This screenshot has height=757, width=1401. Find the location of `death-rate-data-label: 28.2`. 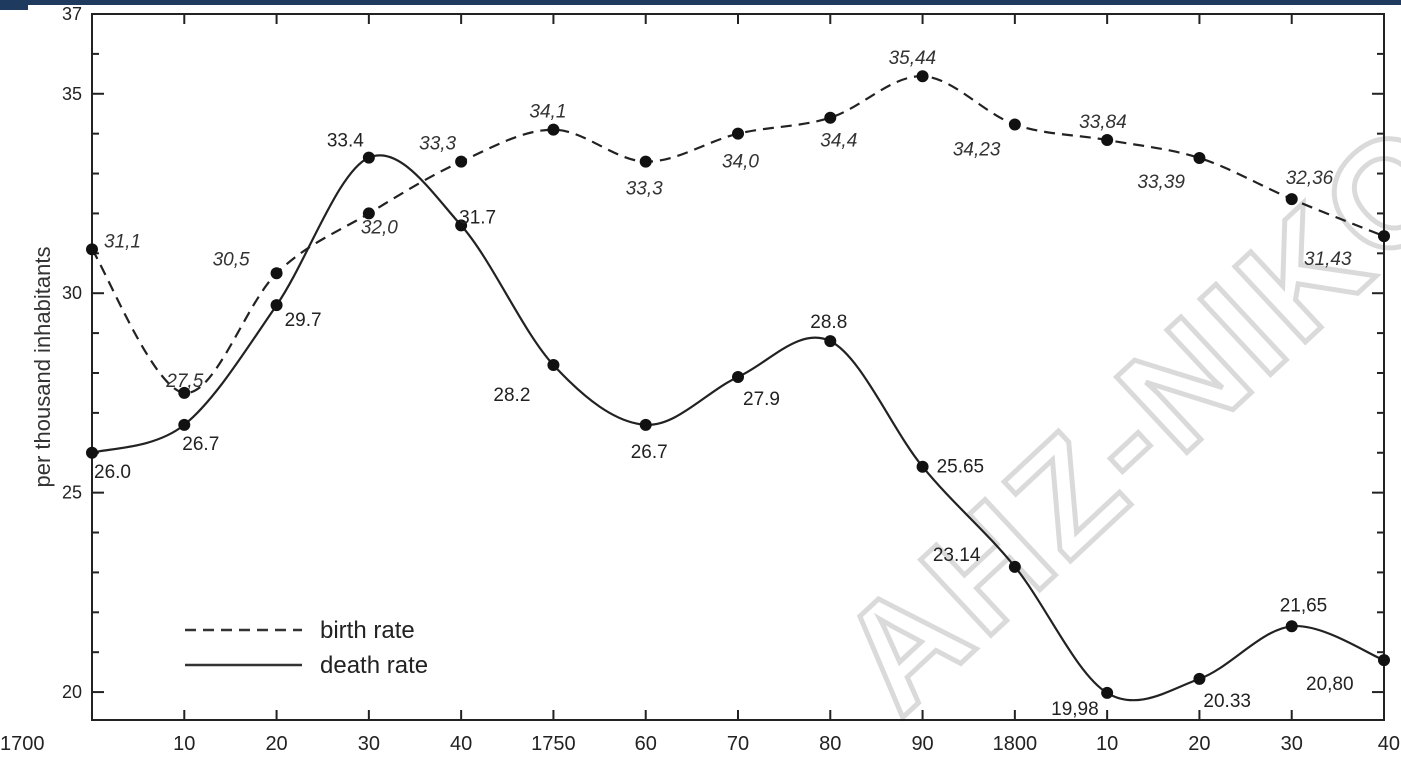

death-rate-data-label: 28.2 is located at coordinates (511, 395).